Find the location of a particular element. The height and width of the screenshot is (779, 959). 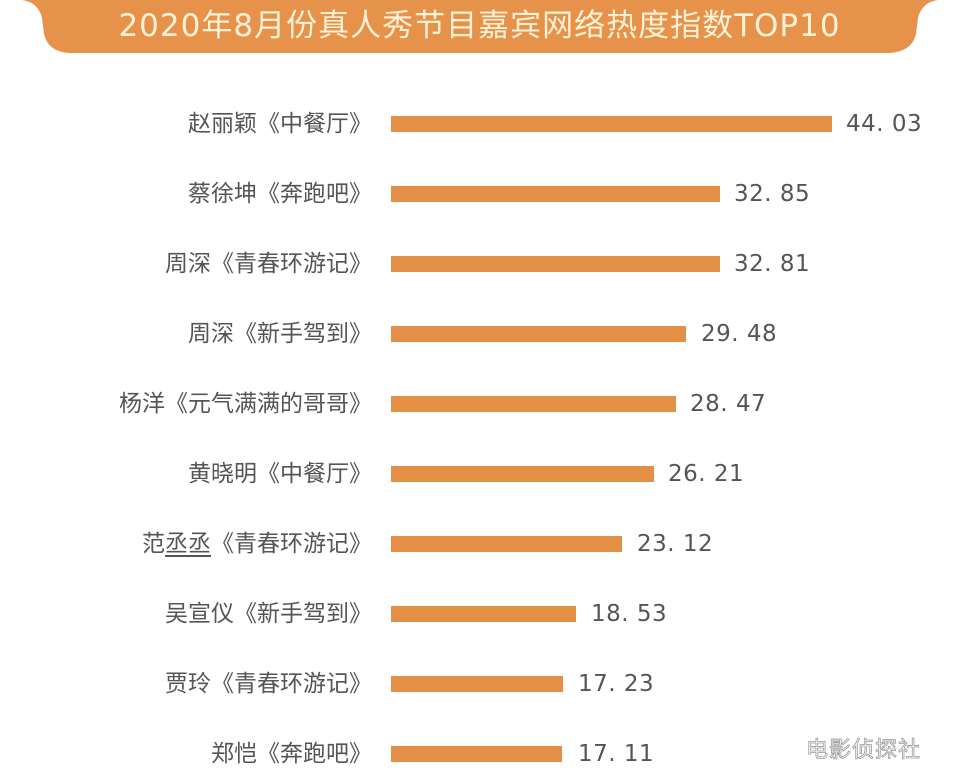

chart-row: 吴宣仪《新手驾到》 18. 53 is located at coordinates (479, 614).